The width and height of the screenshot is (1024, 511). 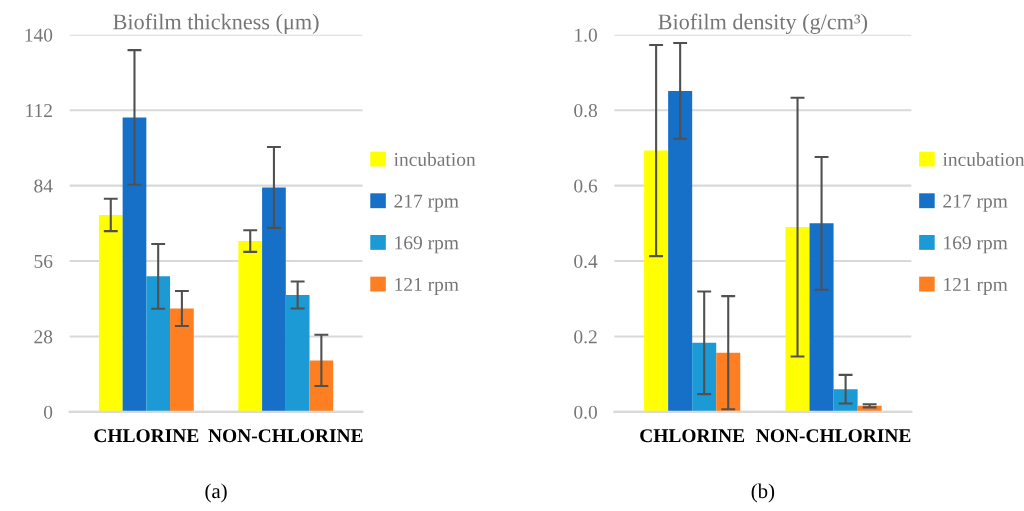 What do you see at coordinates (586, 35) in the screenshot?
I see `y-tick-label: 1.0` at bounding box center [586, 35].